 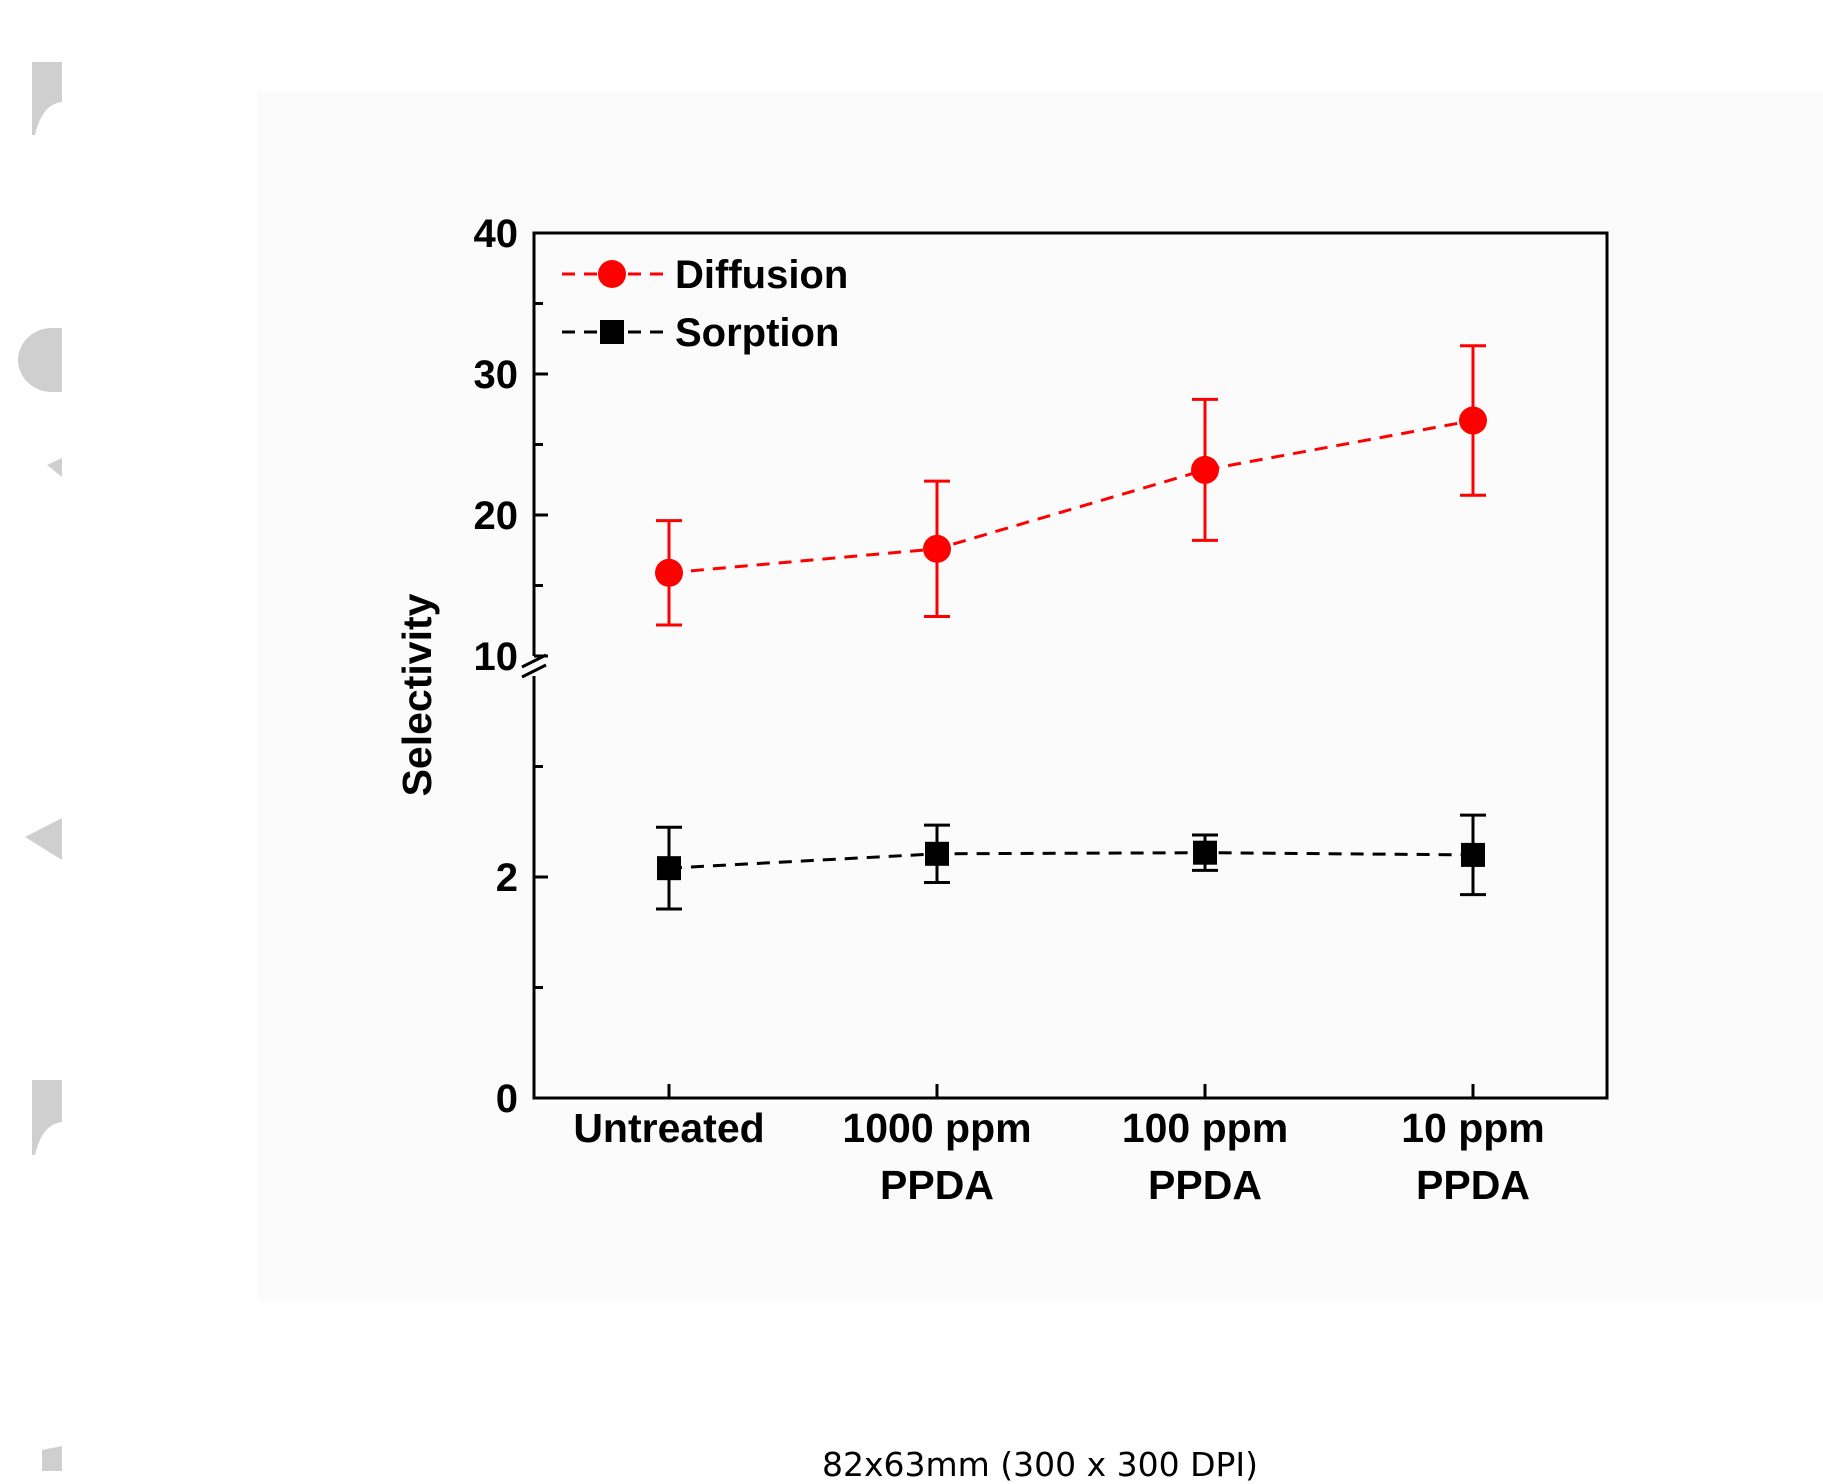 What do you see at coordinates (936, 1128) in the screenshot?
I see `x-tick-label: 1000 ppm` at bounding box center [936, 1128].